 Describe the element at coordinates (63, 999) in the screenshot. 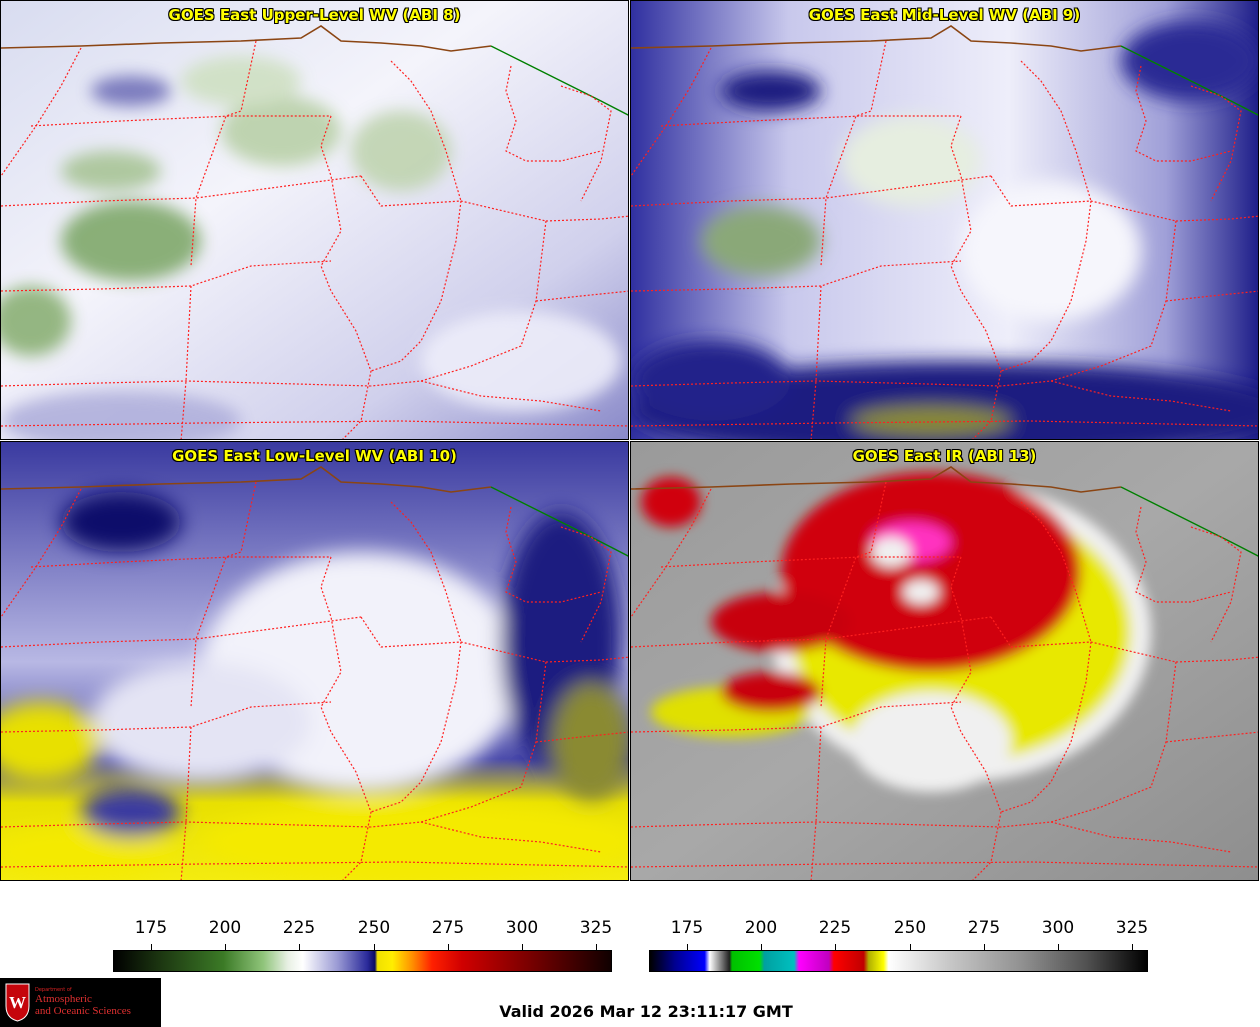

I see `logo-line1: Atmospheric` at that location.